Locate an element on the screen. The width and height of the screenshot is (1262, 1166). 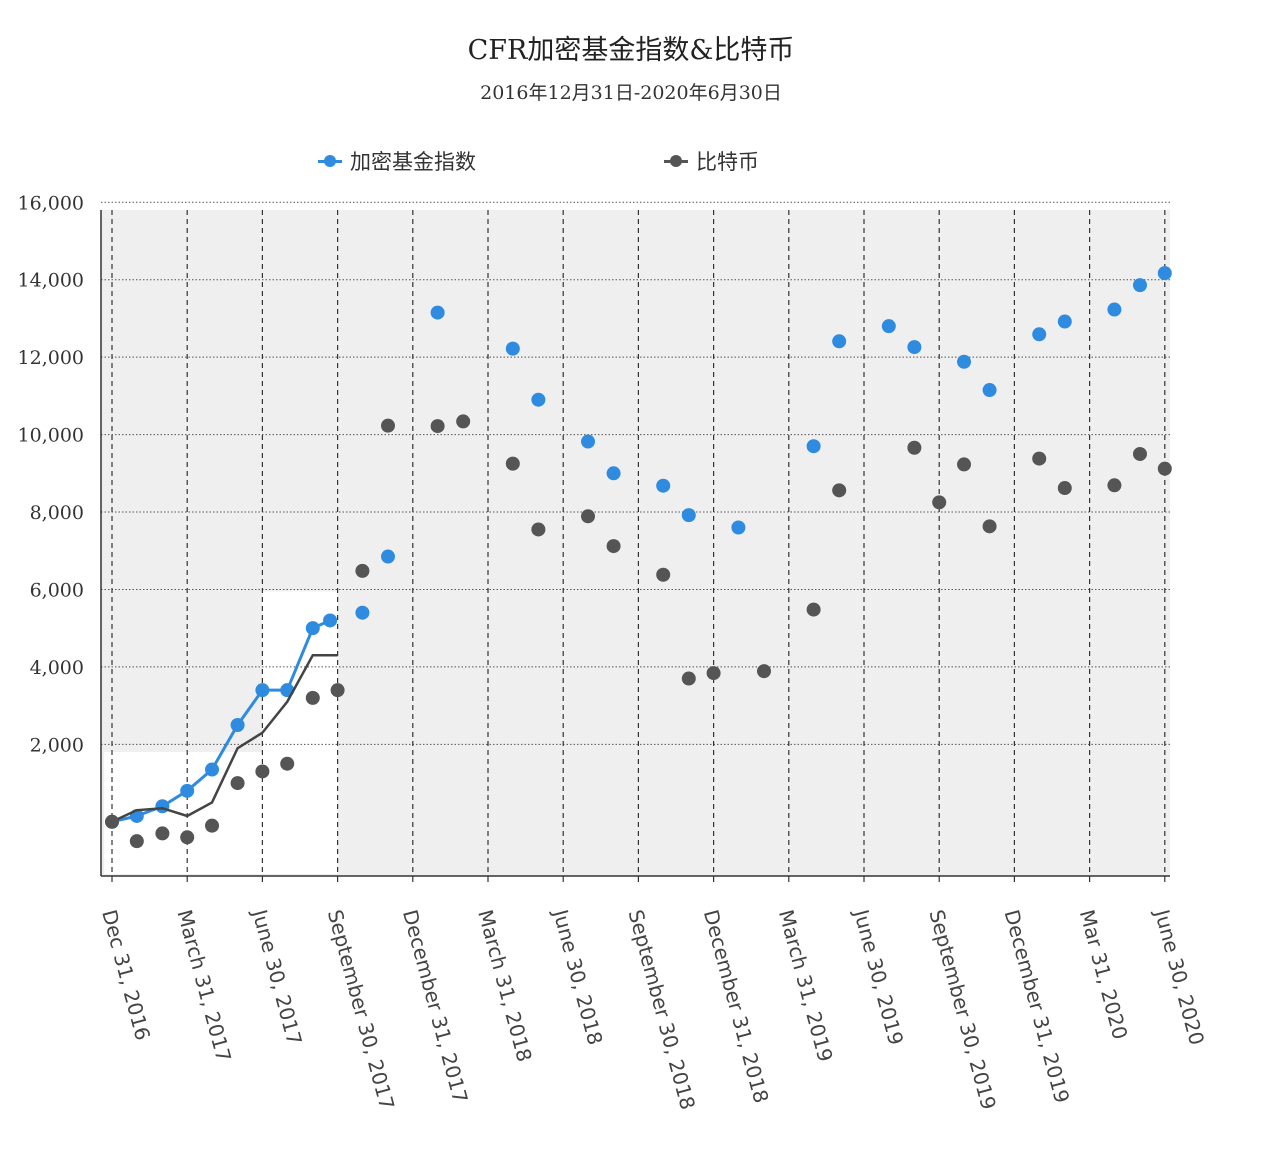
legend-marker-blue-icon is located at coordinates (330, 161).